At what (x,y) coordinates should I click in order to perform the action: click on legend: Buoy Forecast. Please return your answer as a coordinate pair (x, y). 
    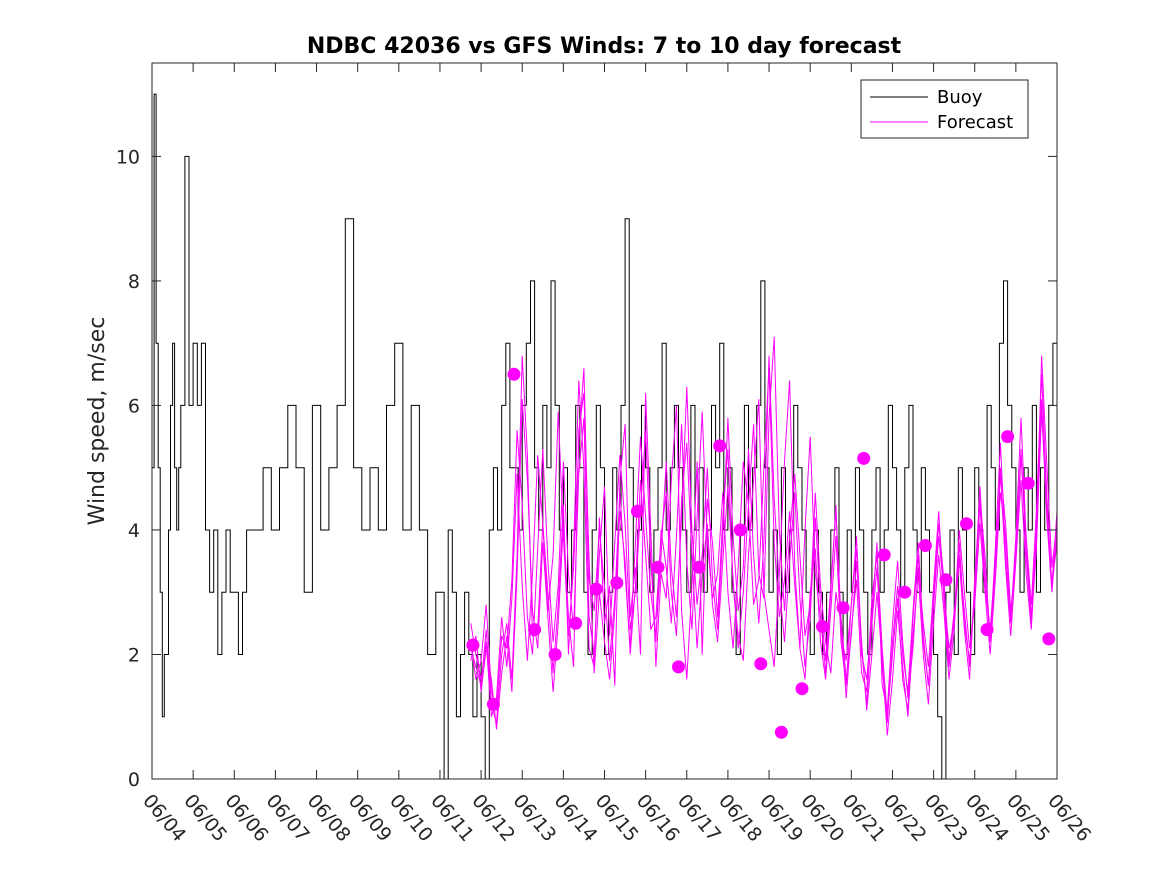
    Looking at the image, I should click on (944, 109).